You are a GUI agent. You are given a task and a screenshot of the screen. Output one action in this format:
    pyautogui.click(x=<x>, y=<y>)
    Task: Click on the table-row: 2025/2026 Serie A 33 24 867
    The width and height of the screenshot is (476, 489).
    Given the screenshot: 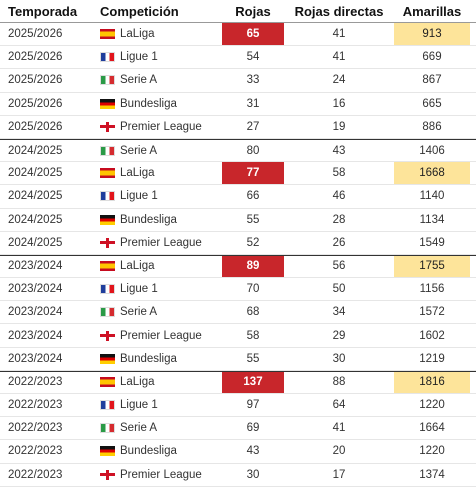 What is the action you would take?
    pyautogui.click(x=238, y=81)
    